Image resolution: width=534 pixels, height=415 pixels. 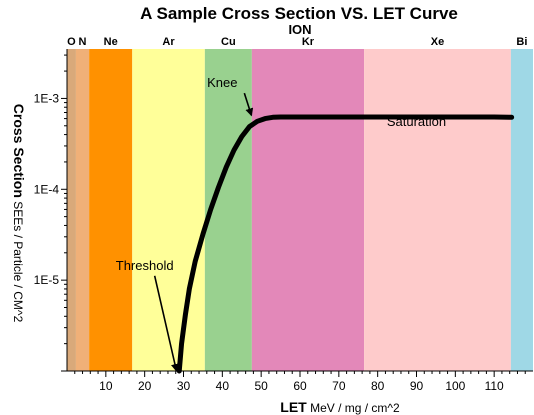 What do you see at coordinates (228, 42) in the screenshot?
I see `ion-label-cu: Cu` at bounding box center [228, 42].